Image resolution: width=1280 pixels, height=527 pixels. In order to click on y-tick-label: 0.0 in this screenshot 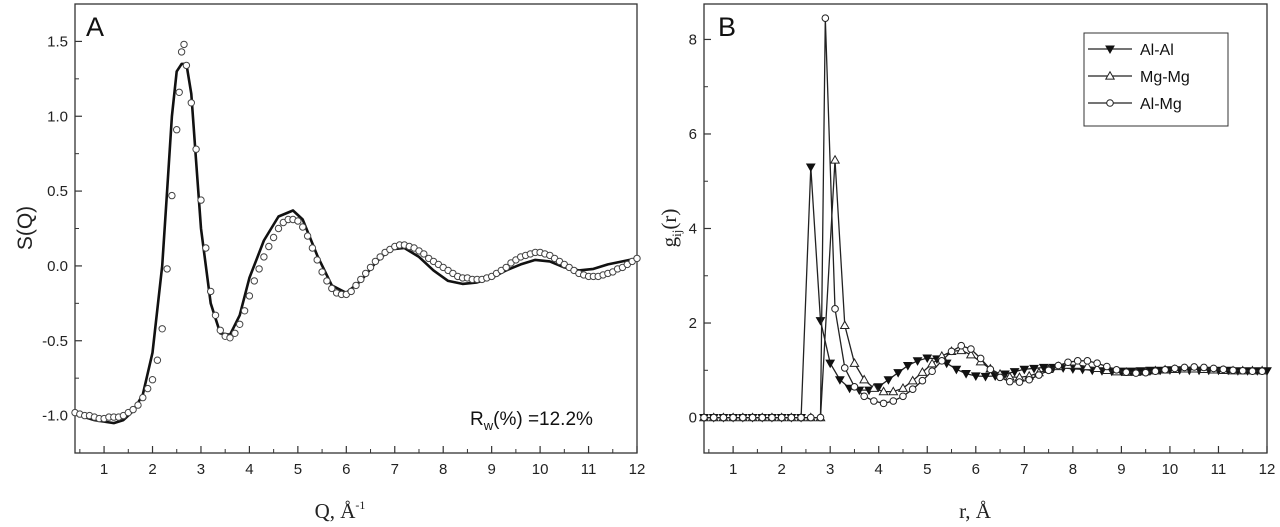, I will do `click(57, 266)`.